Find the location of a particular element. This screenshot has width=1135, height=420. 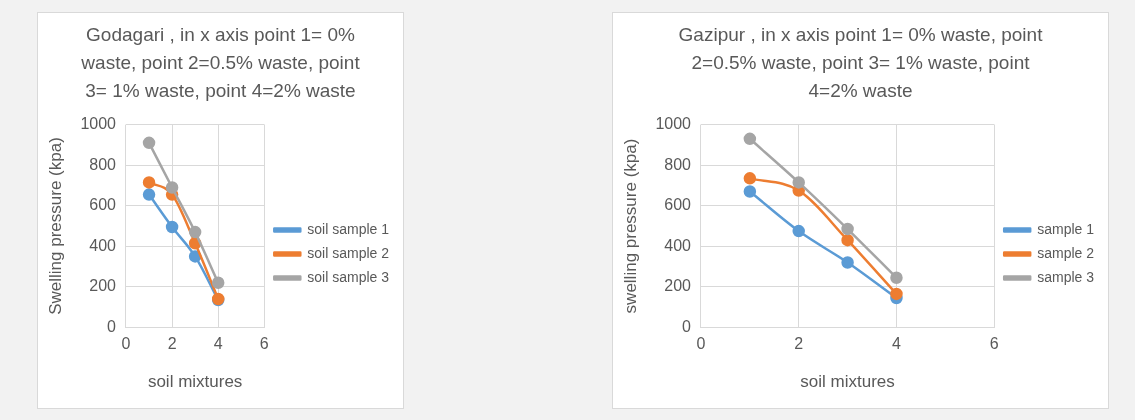

legend-label: soil sample 1 is located at coordinates (348, 228).